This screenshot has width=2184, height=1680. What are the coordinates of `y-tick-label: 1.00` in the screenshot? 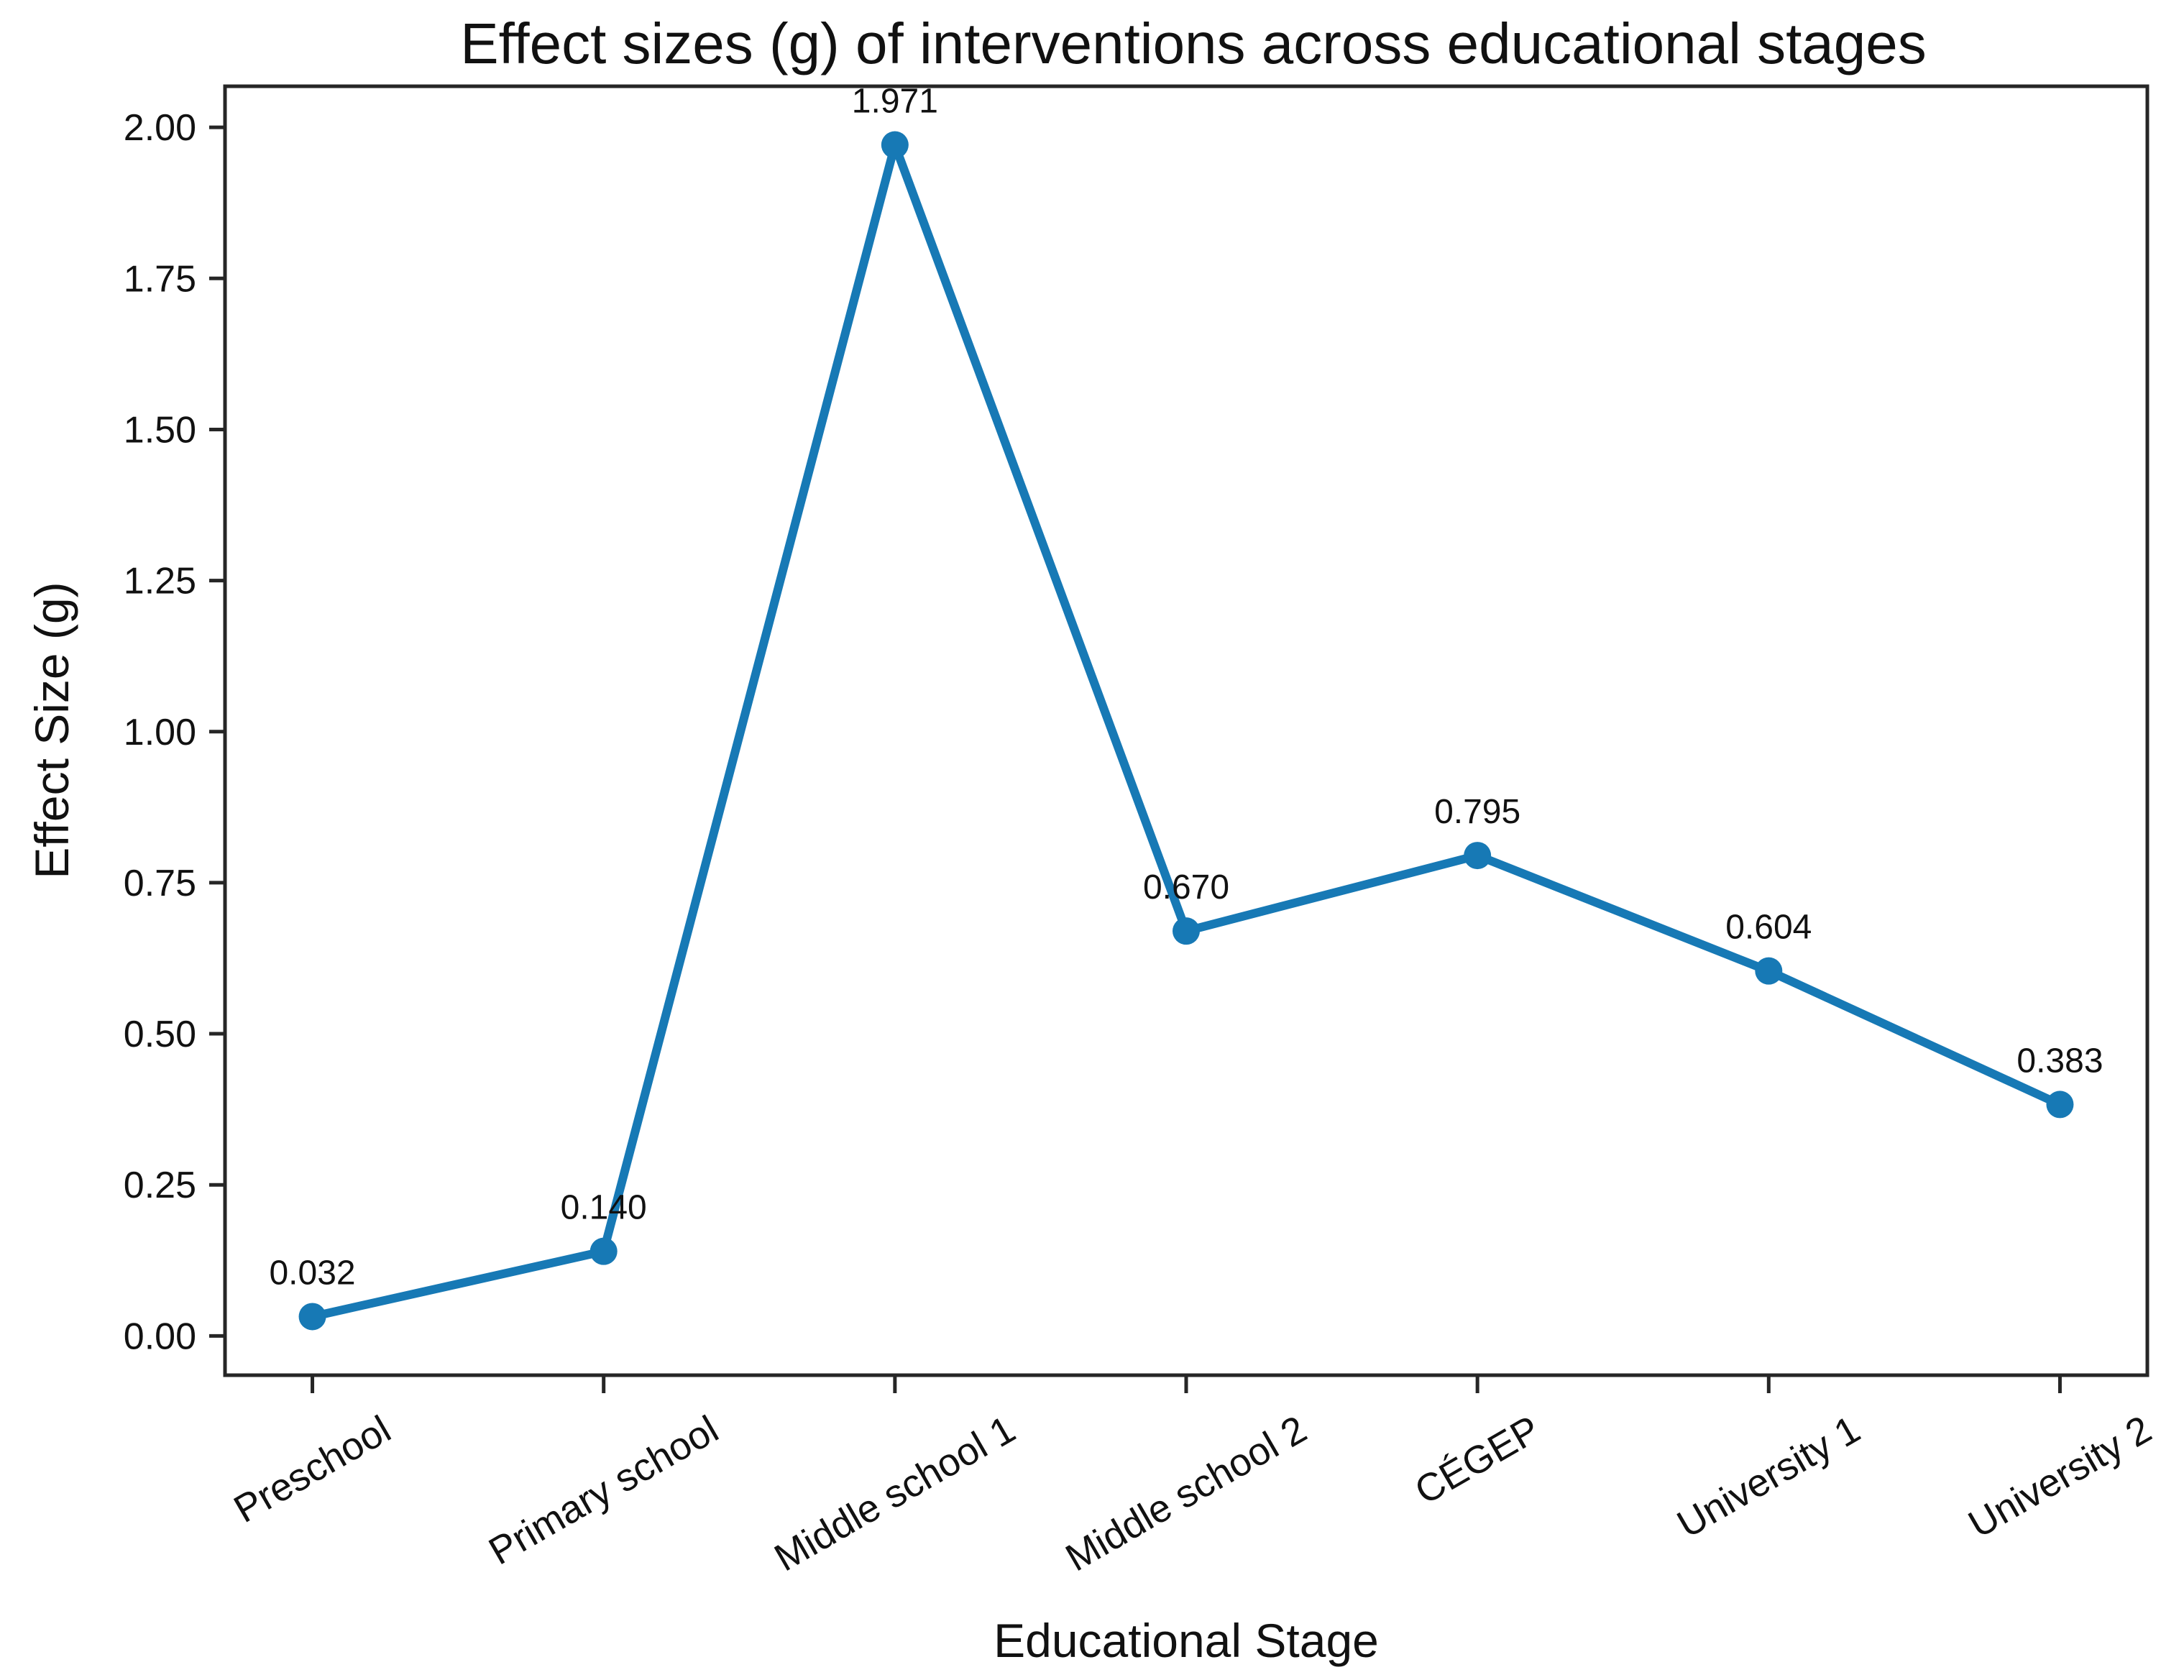 It's located at (160, 732).